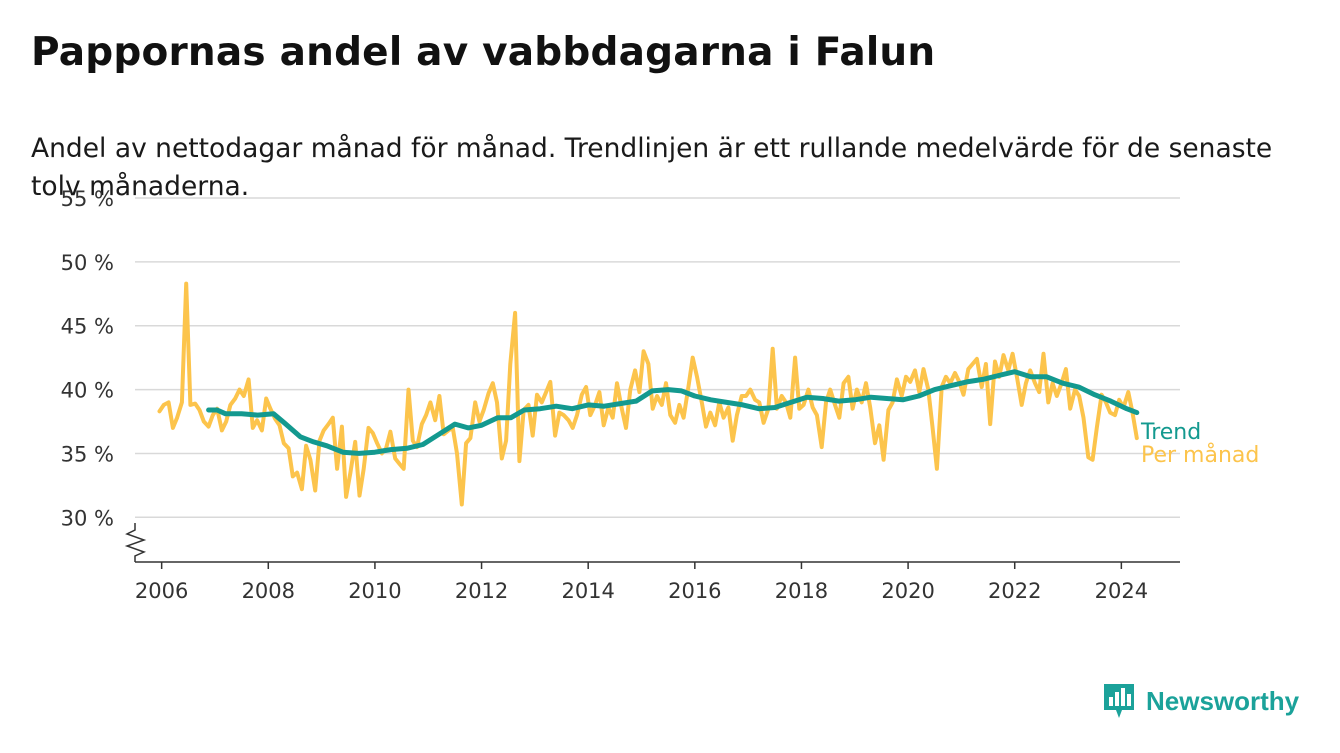 The height and width of the screenshot is (753, 1340). I want to click on y-tick-label: 50 %, so click(87, 263).